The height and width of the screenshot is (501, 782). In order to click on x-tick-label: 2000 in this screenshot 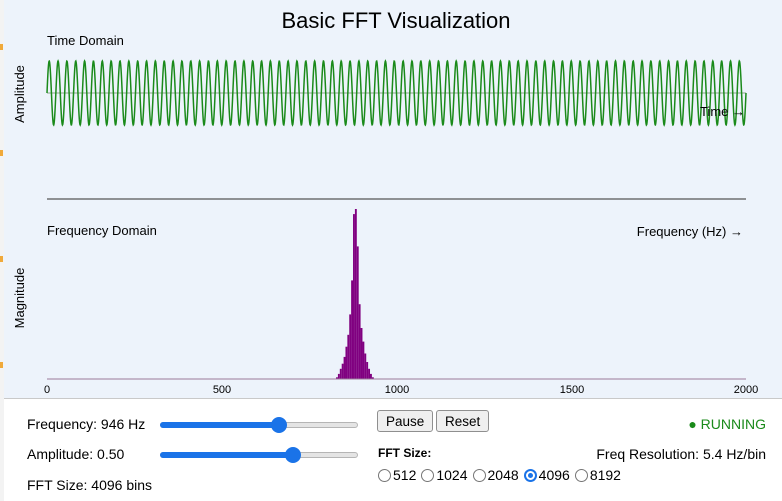, I will do `click(746, 390)`.